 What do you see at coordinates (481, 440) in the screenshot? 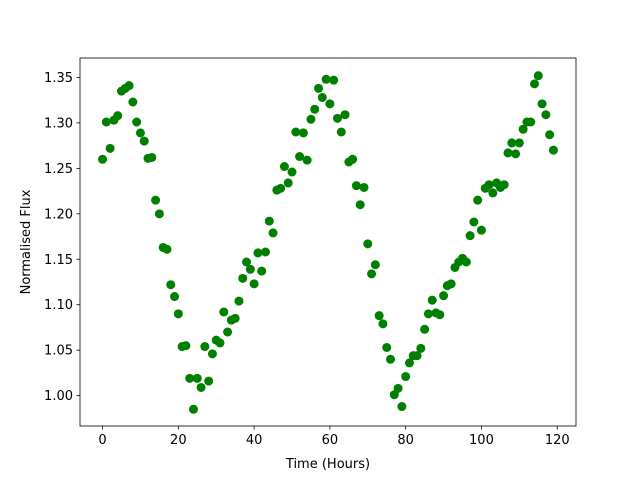
I see `x-tick-label: 100` at bounding box center [481, 440].